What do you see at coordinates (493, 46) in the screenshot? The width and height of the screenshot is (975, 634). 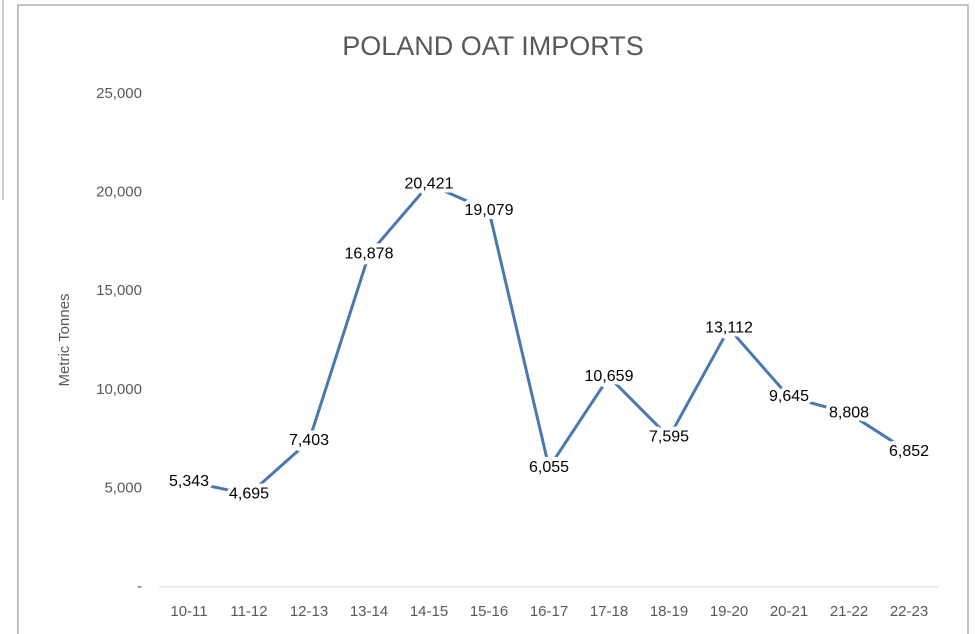 I see `chart-title: POLAND OAT IMPORTS` at bounding box center [493, 46].